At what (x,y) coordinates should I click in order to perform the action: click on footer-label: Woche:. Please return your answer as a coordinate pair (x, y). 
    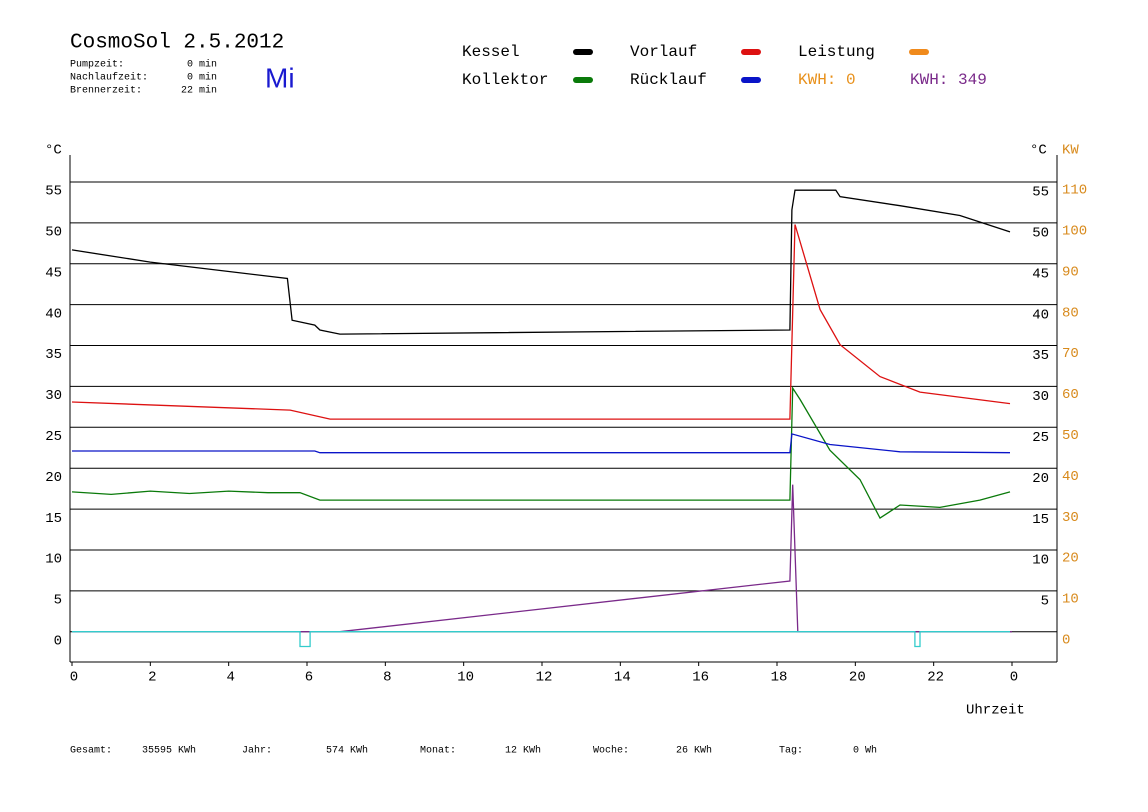
    Looking at the image, I should click on (611, 751).